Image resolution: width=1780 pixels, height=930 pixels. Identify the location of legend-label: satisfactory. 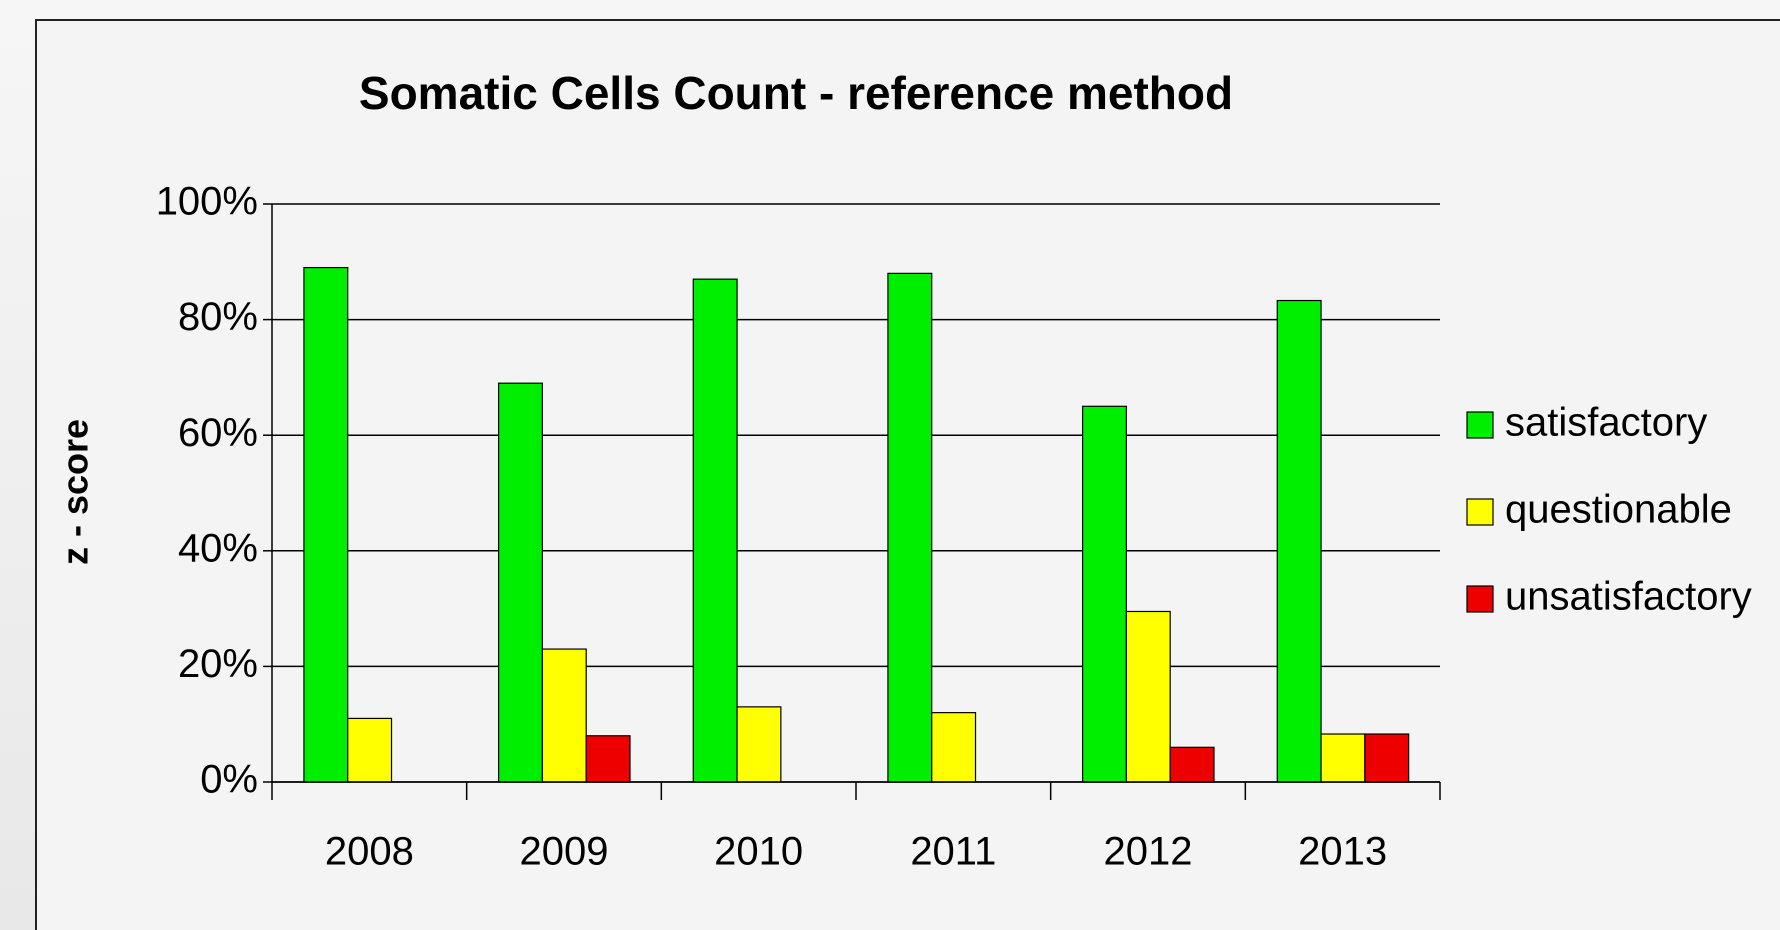
(1606, 423).